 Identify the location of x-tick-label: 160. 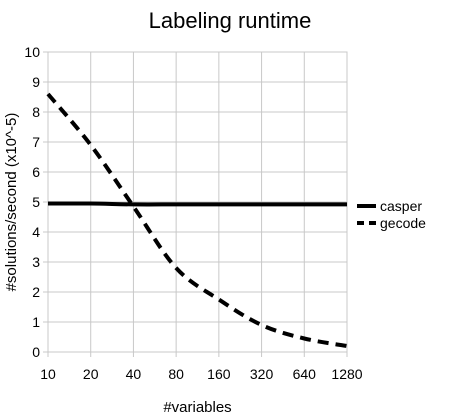
(219, 374).